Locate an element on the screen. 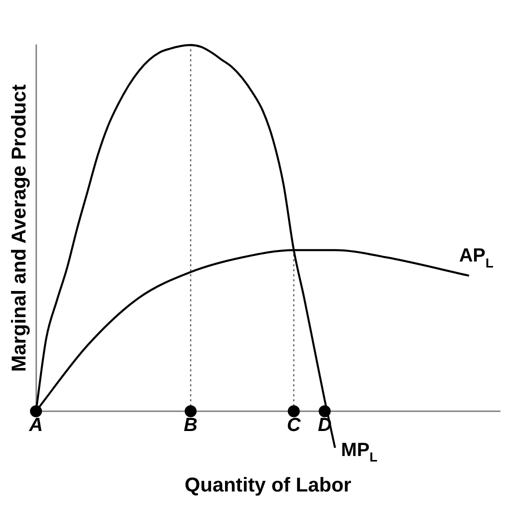 This screenshot has width=512, height=514. x-tick-label: A is located at coordinates (35, 425).